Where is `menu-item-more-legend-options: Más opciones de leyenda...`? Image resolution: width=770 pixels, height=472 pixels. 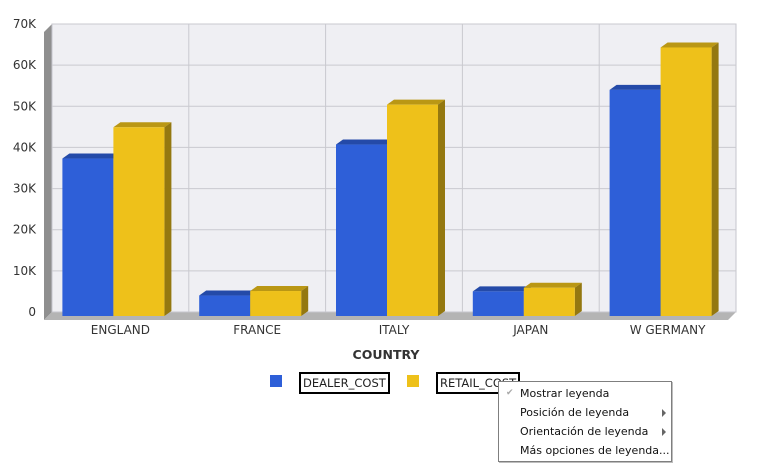
menu-item-more-legend-options: Más opciones de leyenda... is located at coordinates (585, 450).